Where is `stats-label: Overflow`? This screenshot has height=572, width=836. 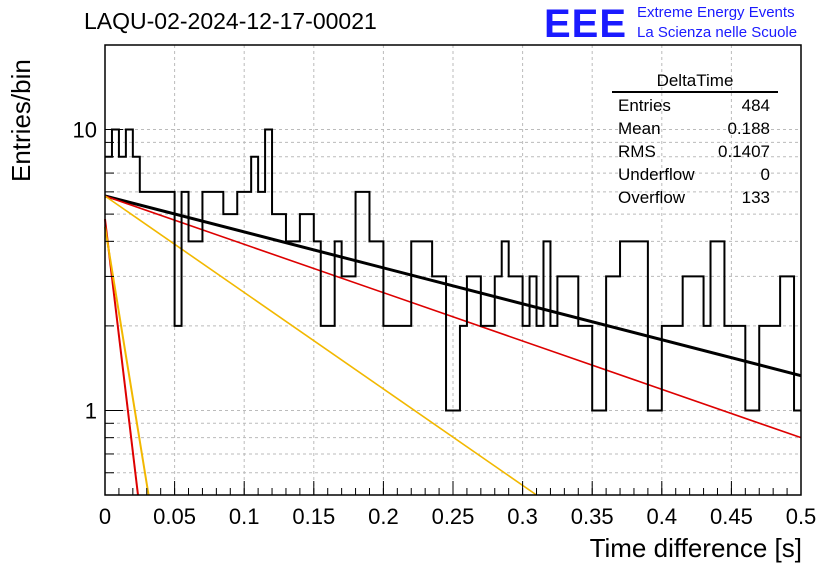 stats-label: Overflow is located at coordinates (652, 197).